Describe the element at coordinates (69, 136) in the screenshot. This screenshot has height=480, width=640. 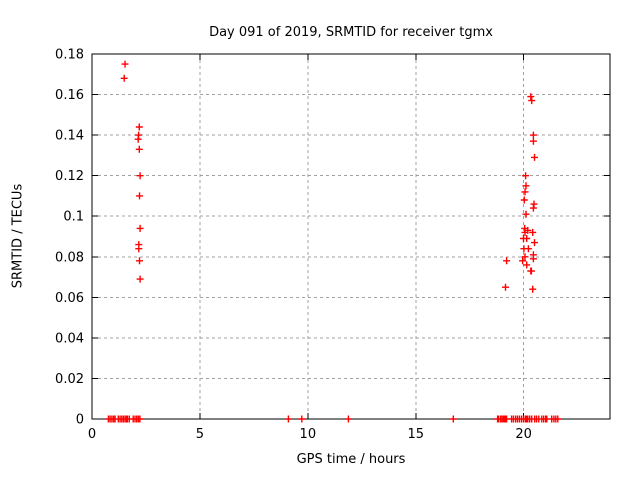
I see `y-tick-label: 0.14` at that location.